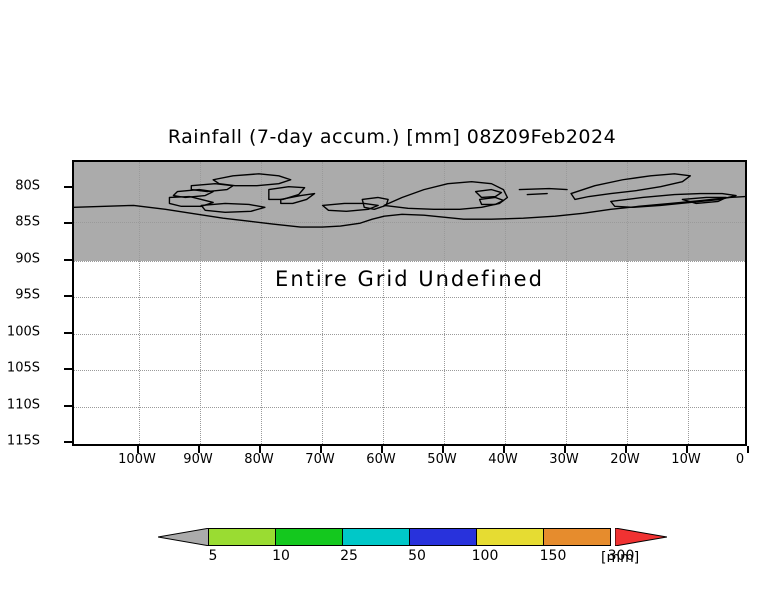 This screenshot has width=784, height=612. Describe the element at coordinates (27, 222) in the screenshot. I see `ytick-label-85s: 85S` at that location.